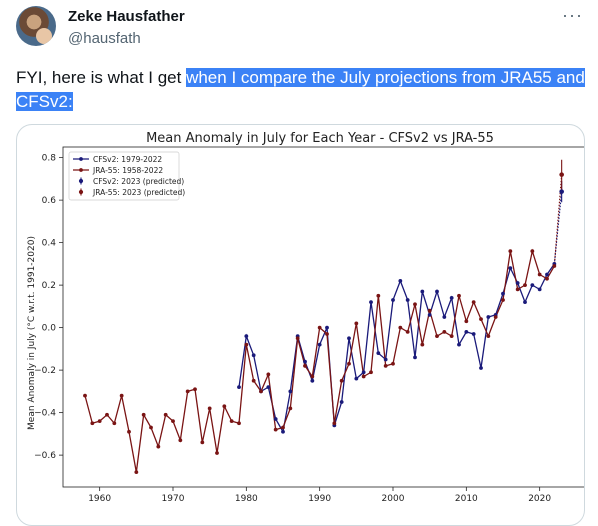 Image resolution: width=598 pixels, height=526 pixels. Describe the element at coordinates (558, 227) in the screenshot. I see `cfsv2-prediction-connector` at that location.